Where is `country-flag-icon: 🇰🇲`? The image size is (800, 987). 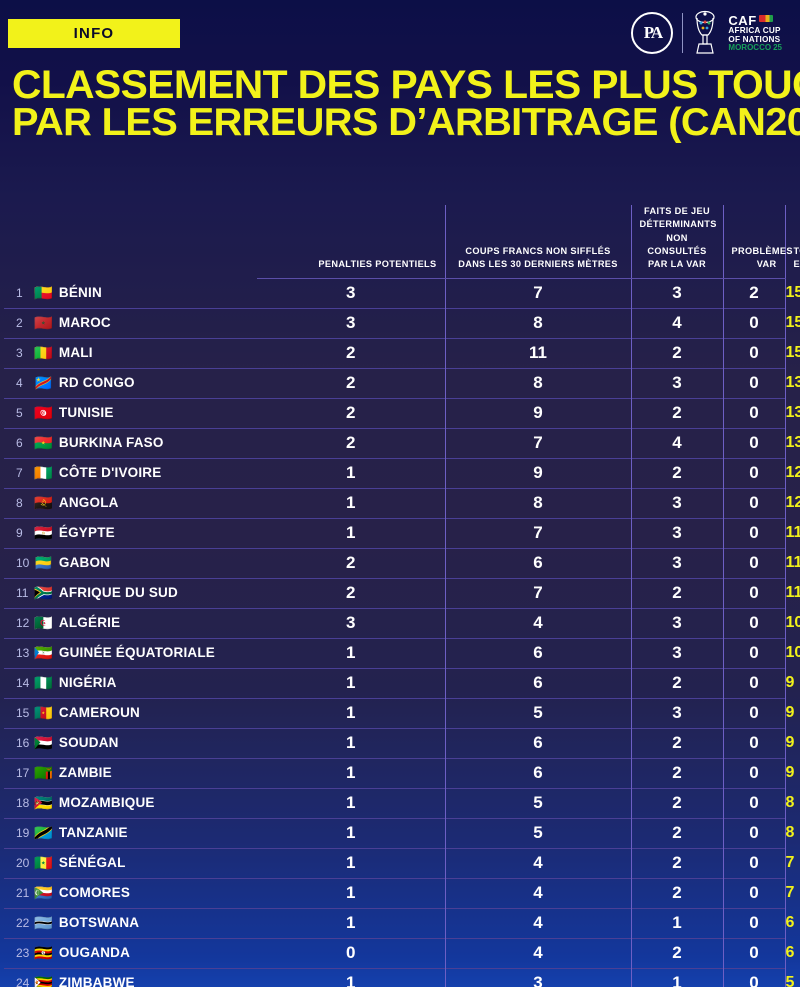 country-flag-icon: 🇰🇲 is located at coordinates (43, 894).